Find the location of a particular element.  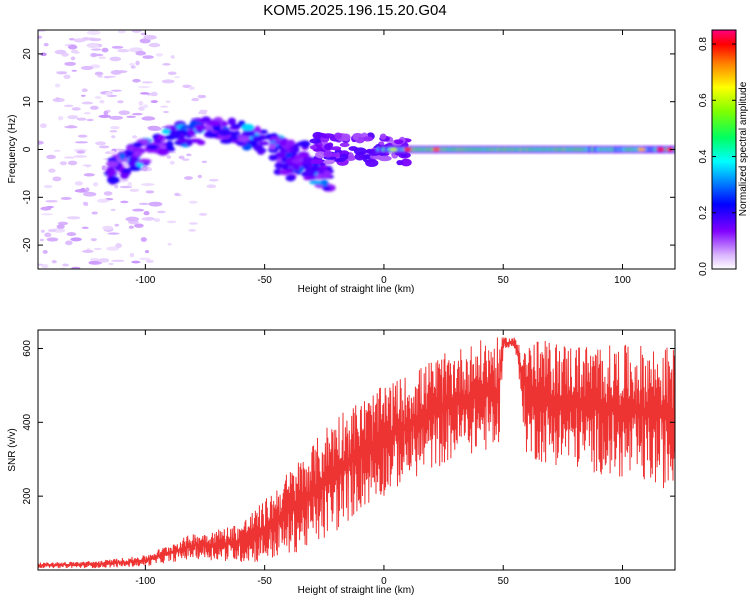

snr-ytick-label: 400 is located at coordinates (27, 422).